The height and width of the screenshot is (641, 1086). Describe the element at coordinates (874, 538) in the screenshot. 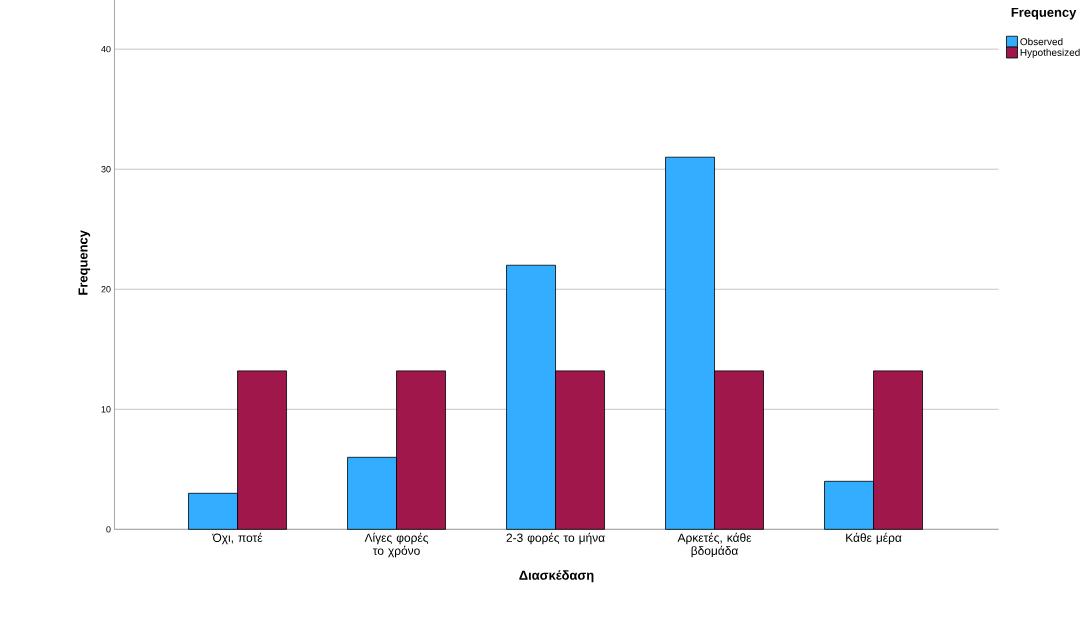

I see `x-tick-label: Κάθε μέρα` at that location.